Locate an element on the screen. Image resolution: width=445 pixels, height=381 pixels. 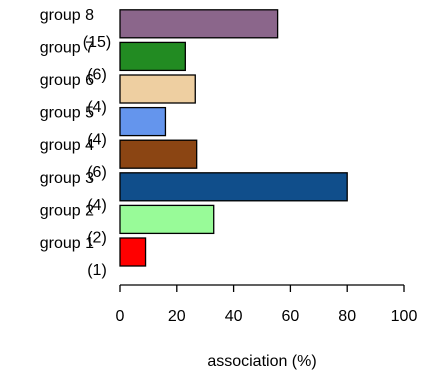
category-count-label: (15) is located at coordinates (97, 42).